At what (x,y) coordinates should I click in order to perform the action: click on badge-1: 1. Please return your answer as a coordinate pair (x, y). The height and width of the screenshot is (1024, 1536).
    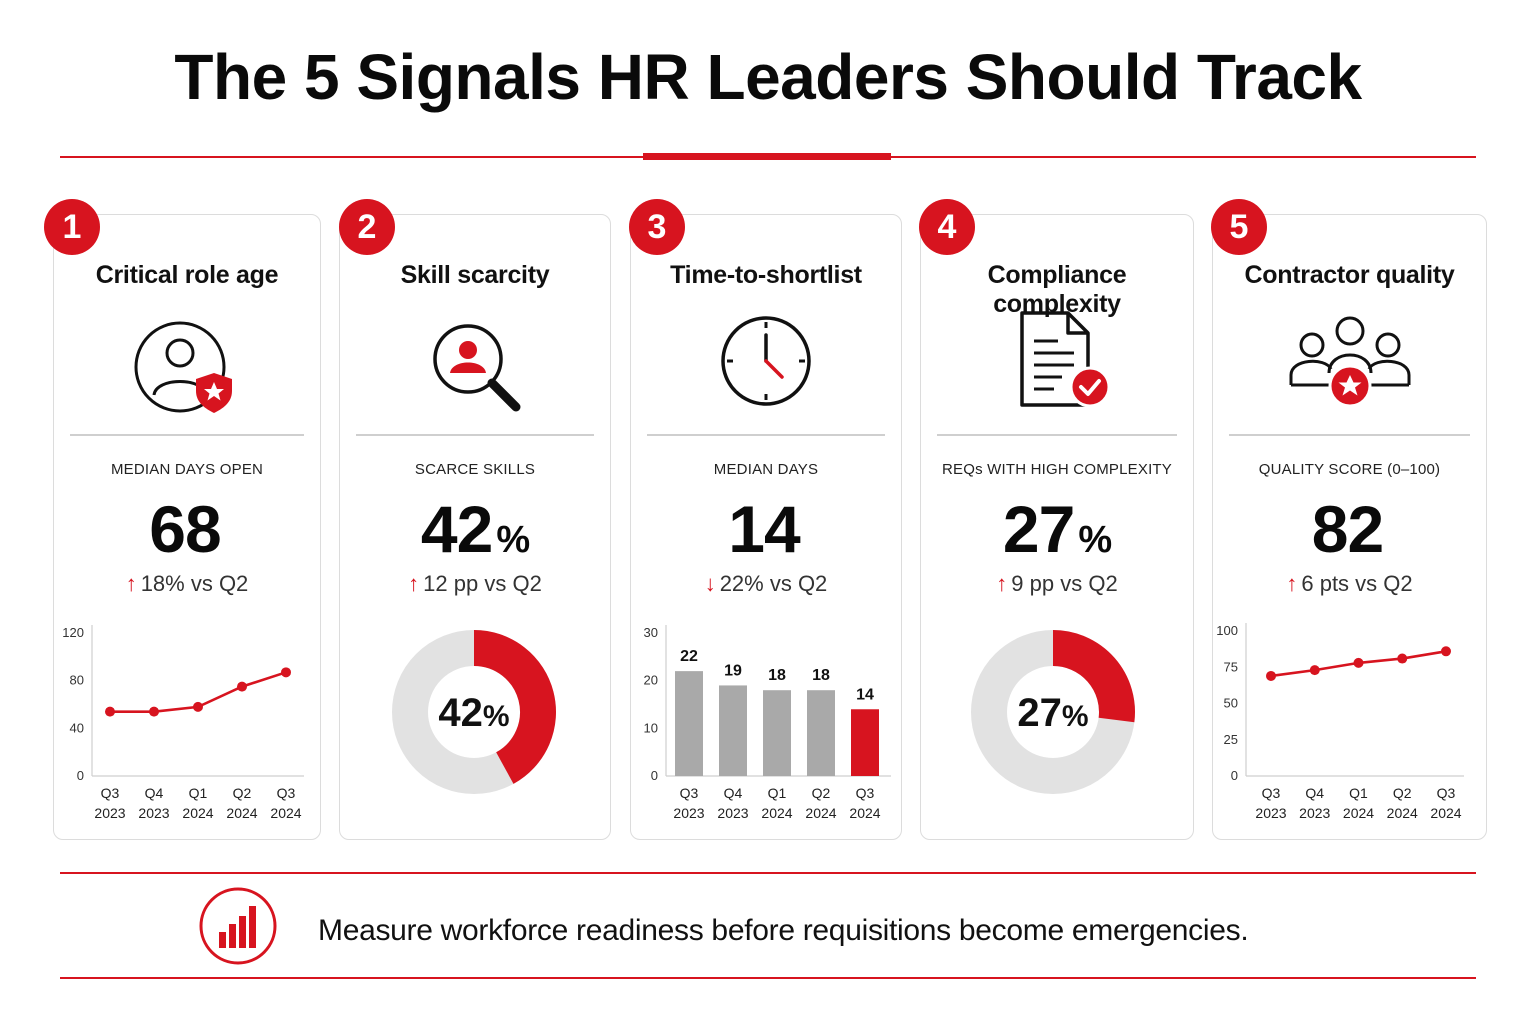
    Looking at the image, I should click on (72, 227).